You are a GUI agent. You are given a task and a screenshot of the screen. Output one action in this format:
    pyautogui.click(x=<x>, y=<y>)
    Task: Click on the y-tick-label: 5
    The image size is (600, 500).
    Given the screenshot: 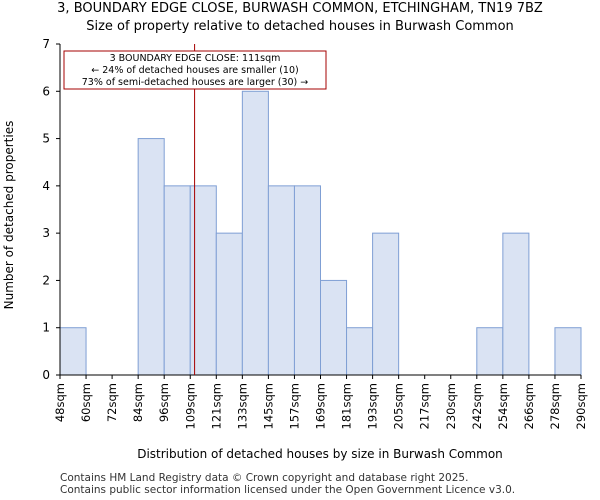 What is the action you would take?
    pyautogui.click(x=46, y=139)
    